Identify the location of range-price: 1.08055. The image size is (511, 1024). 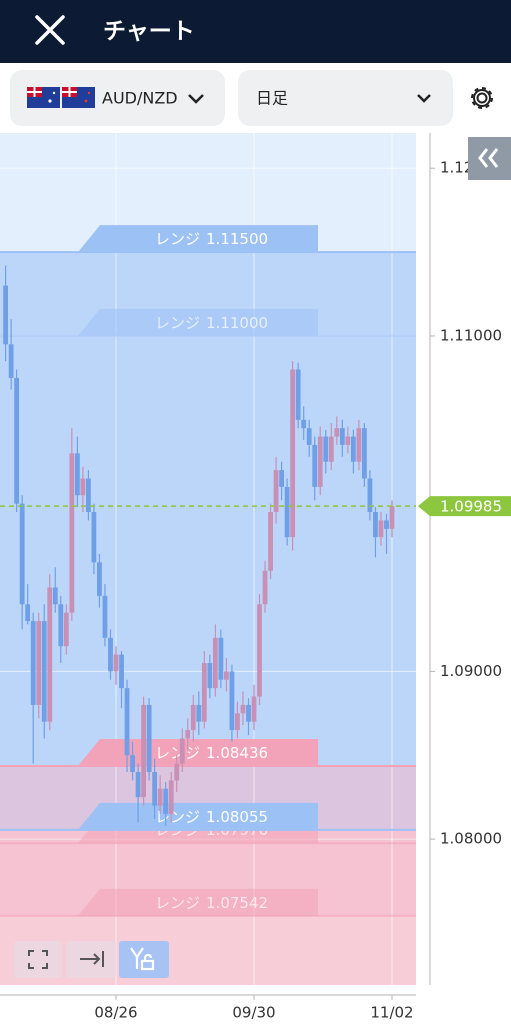
(237, 816).